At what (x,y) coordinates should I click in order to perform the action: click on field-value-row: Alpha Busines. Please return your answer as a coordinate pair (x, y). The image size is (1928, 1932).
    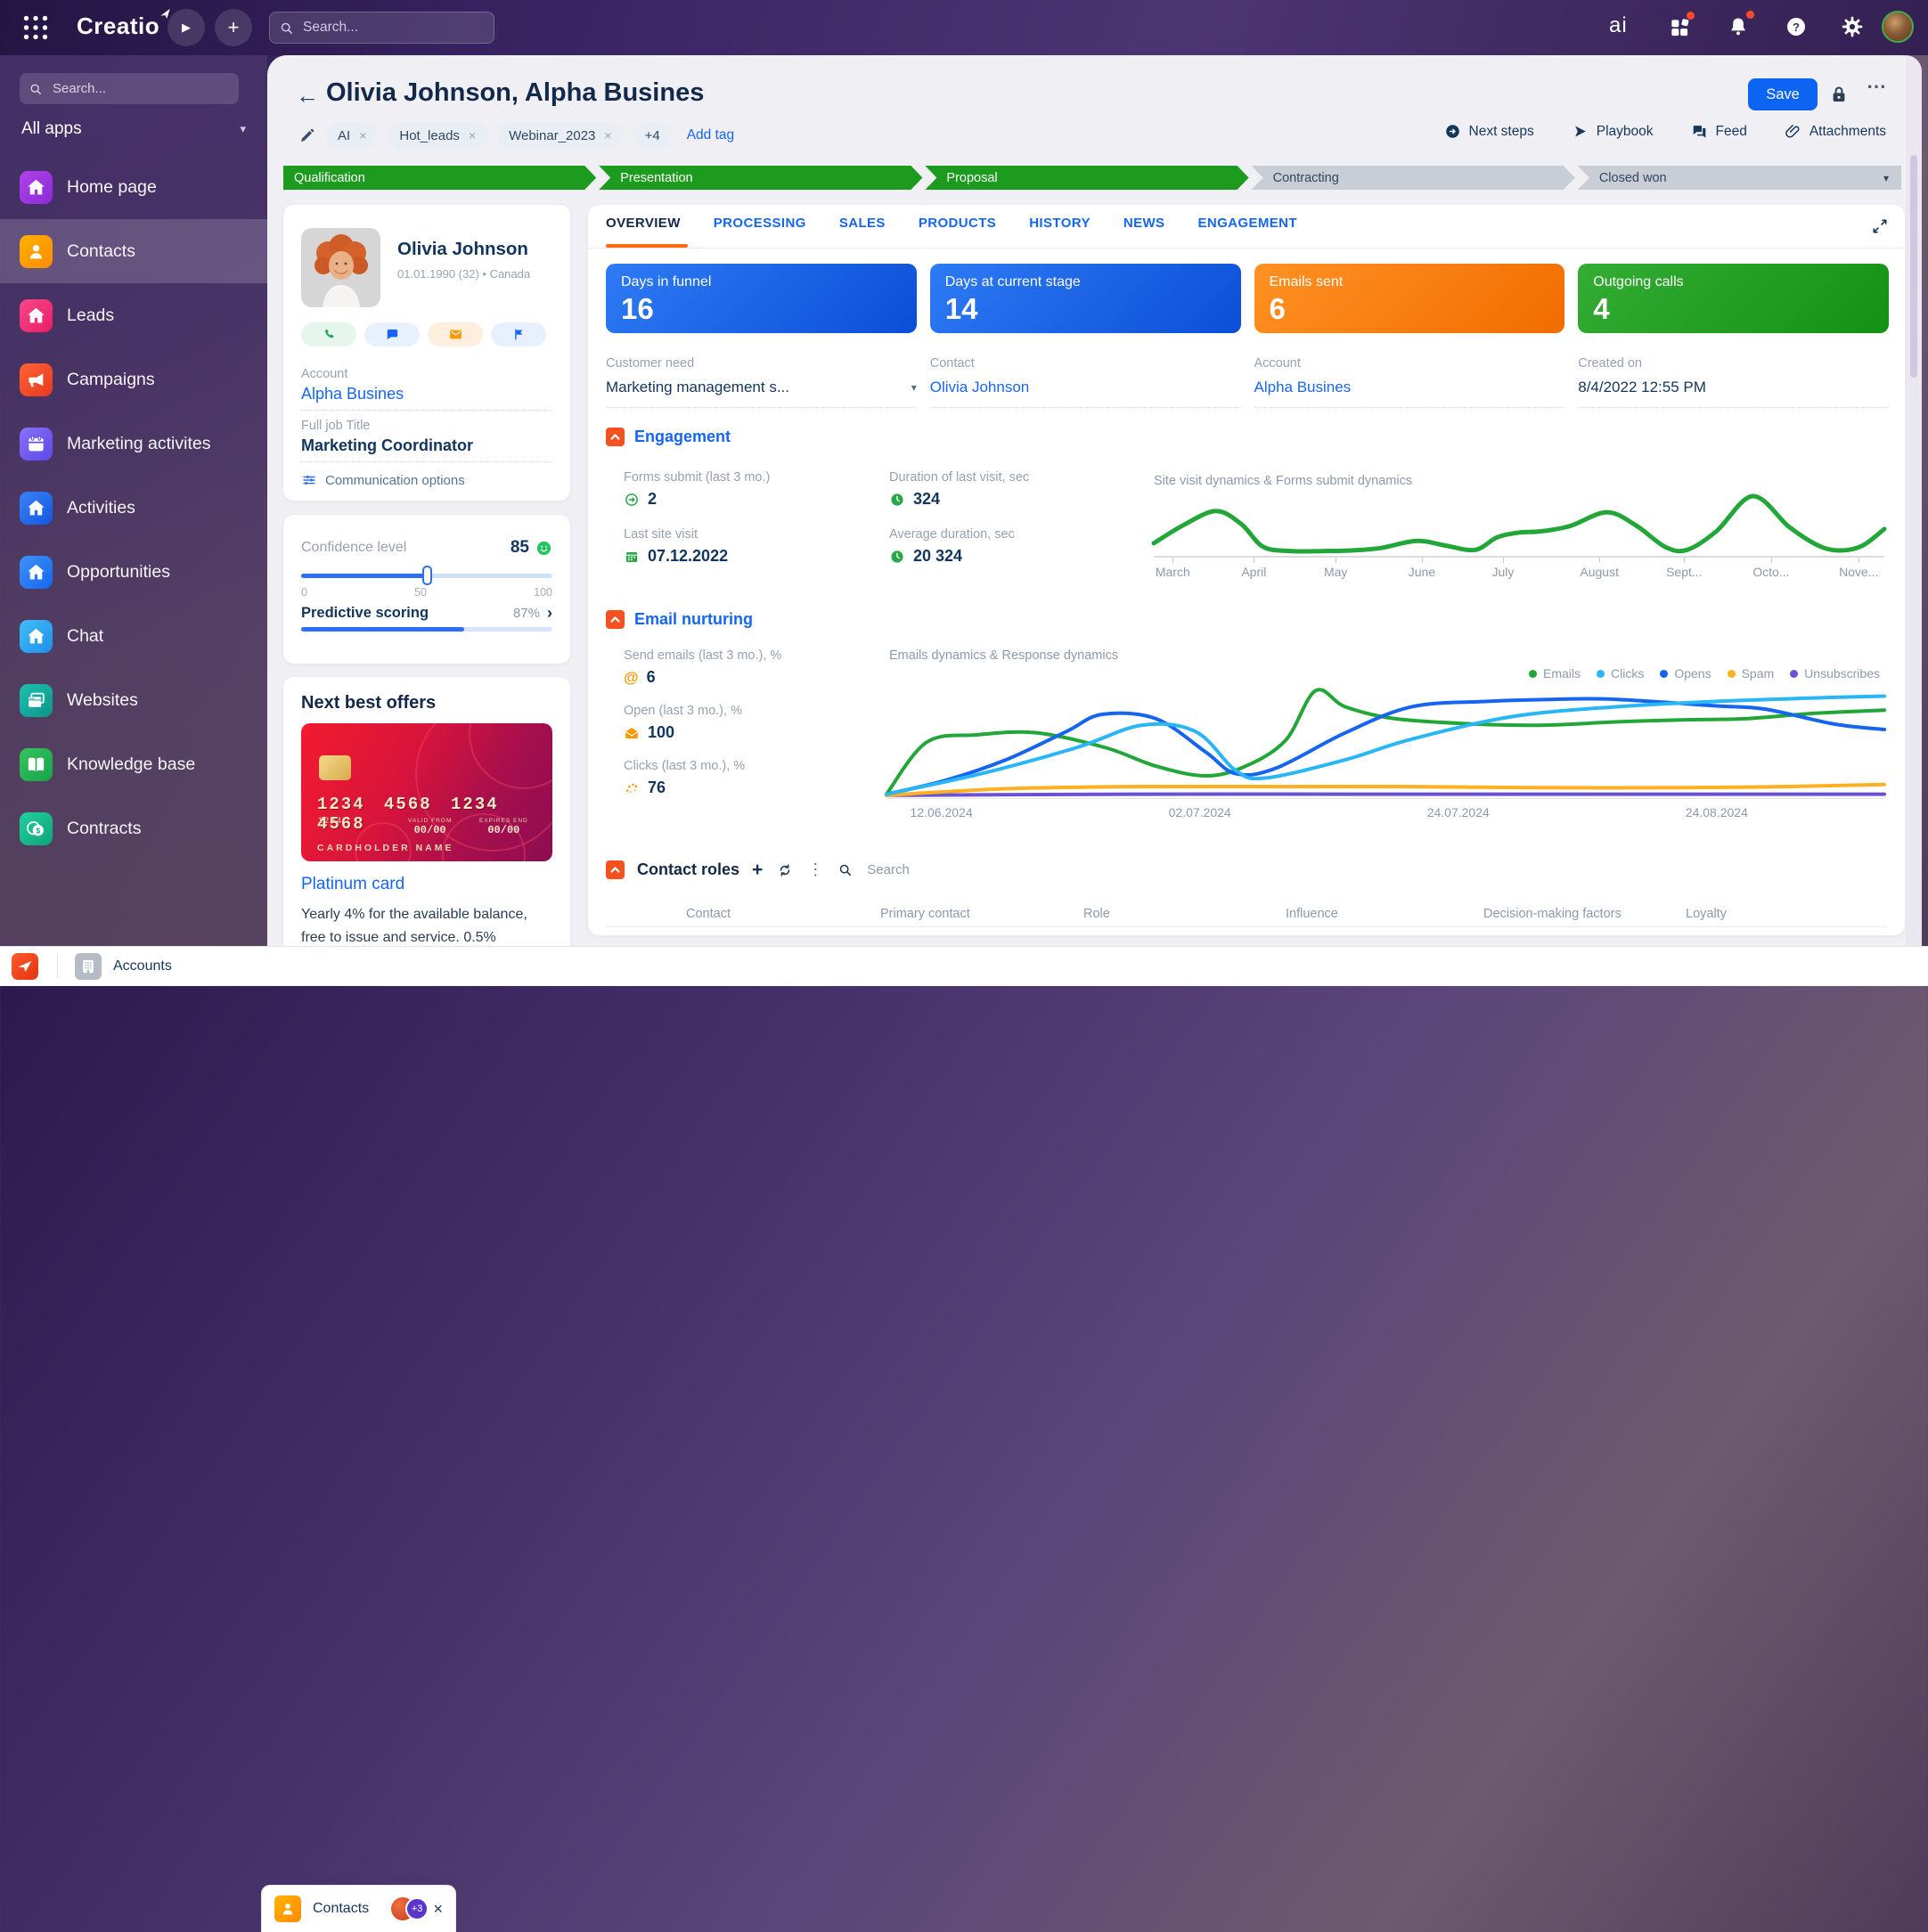
    Looking at the image, I should click on (1409, 393).